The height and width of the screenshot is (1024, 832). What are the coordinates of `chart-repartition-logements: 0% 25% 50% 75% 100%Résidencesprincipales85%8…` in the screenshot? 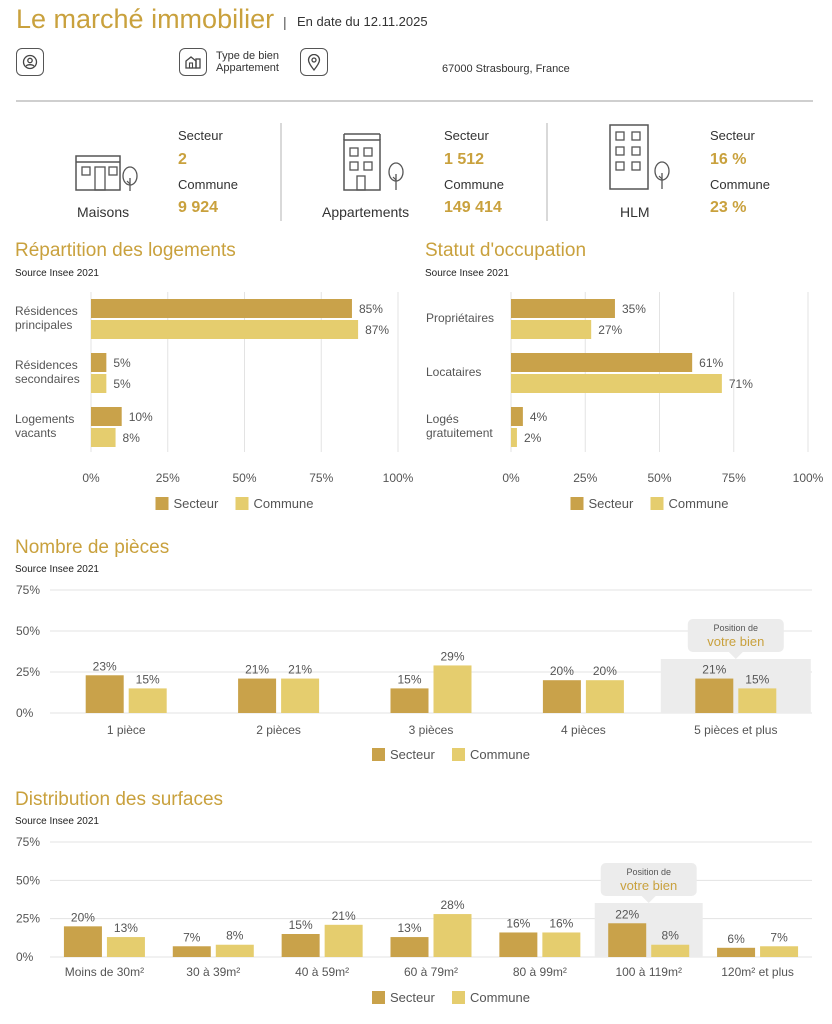 It's located at (214, 401).